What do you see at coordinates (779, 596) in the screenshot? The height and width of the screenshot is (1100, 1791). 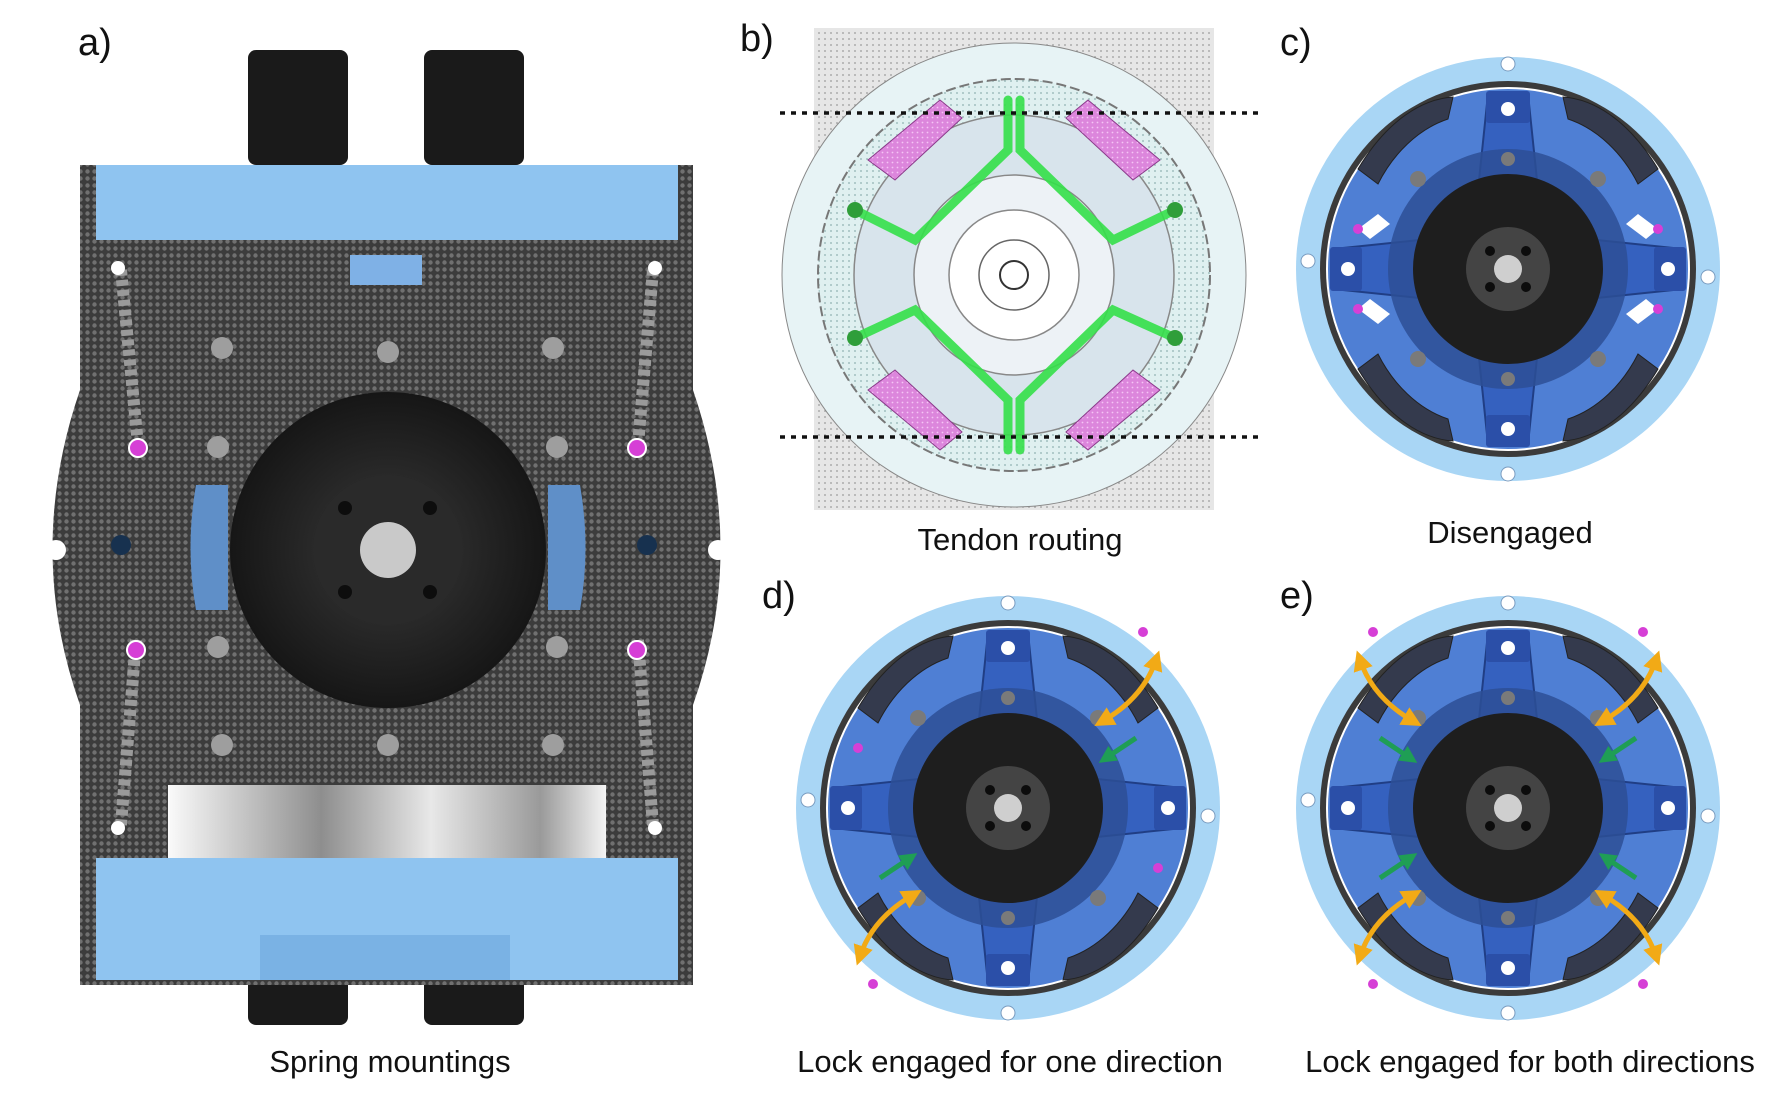 I see `panel-d-label: d)` at bounding box center [779, 596].